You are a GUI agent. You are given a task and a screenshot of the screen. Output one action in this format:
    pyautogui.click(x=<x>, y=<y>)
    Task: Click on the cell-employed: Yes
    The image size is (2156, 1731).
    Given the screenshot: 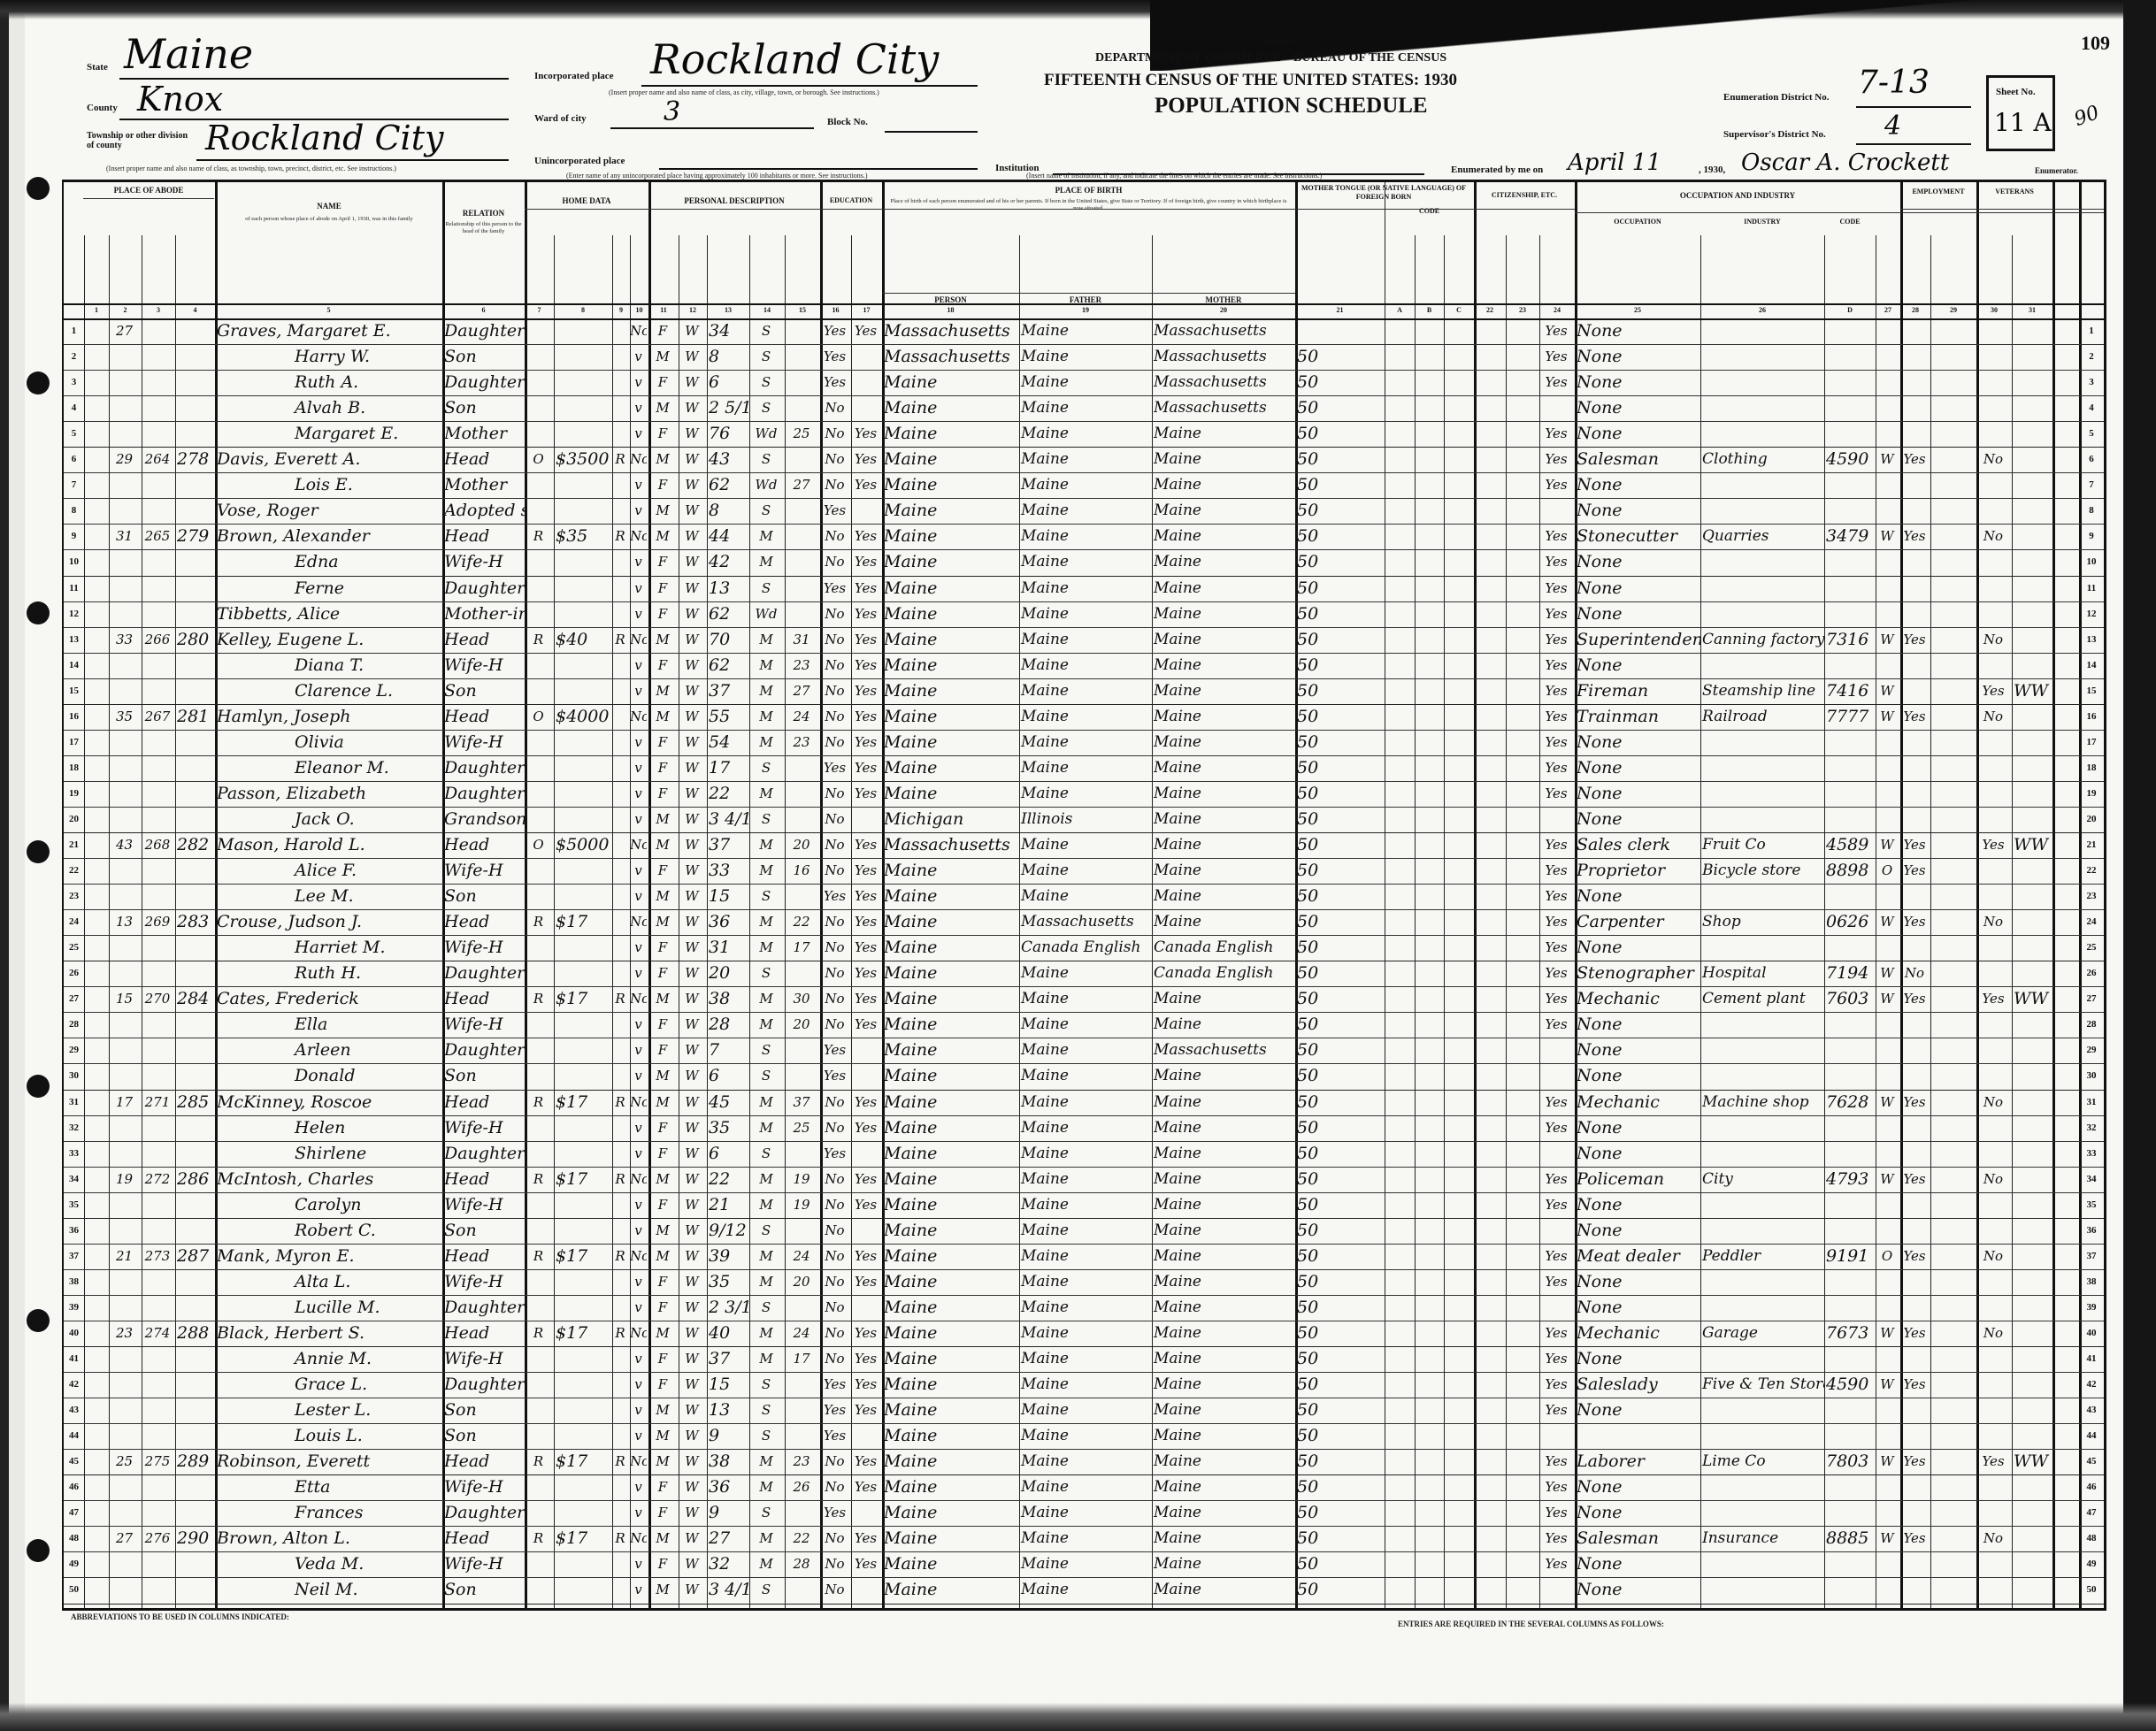 What is the action you would take?
    pyautogui.click(x=1914, y=999)
    